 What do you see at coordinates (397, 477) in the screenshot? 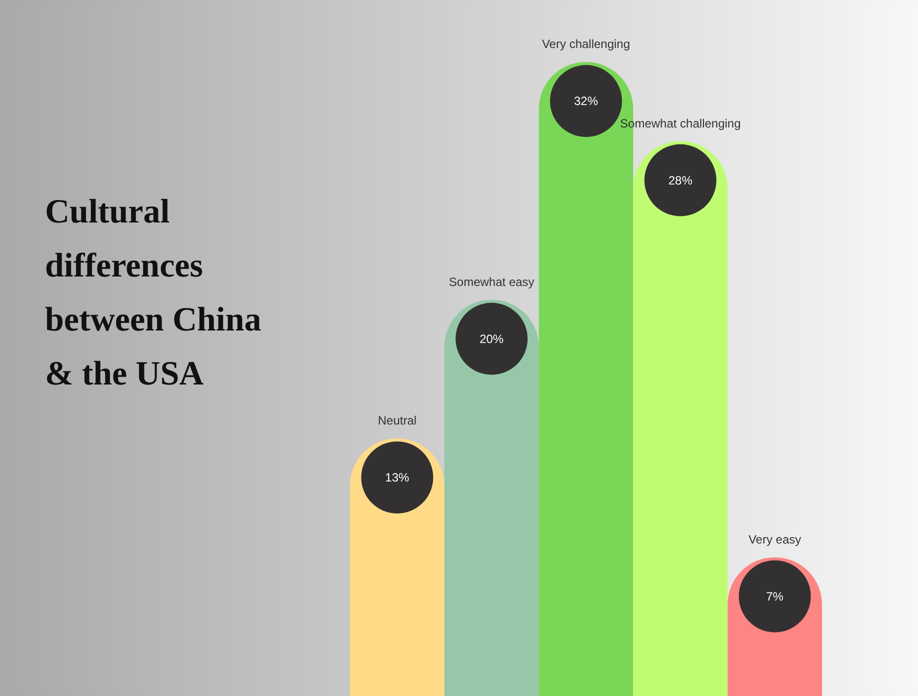
I see `data-label: 13%` at bounding box center [397, 477].